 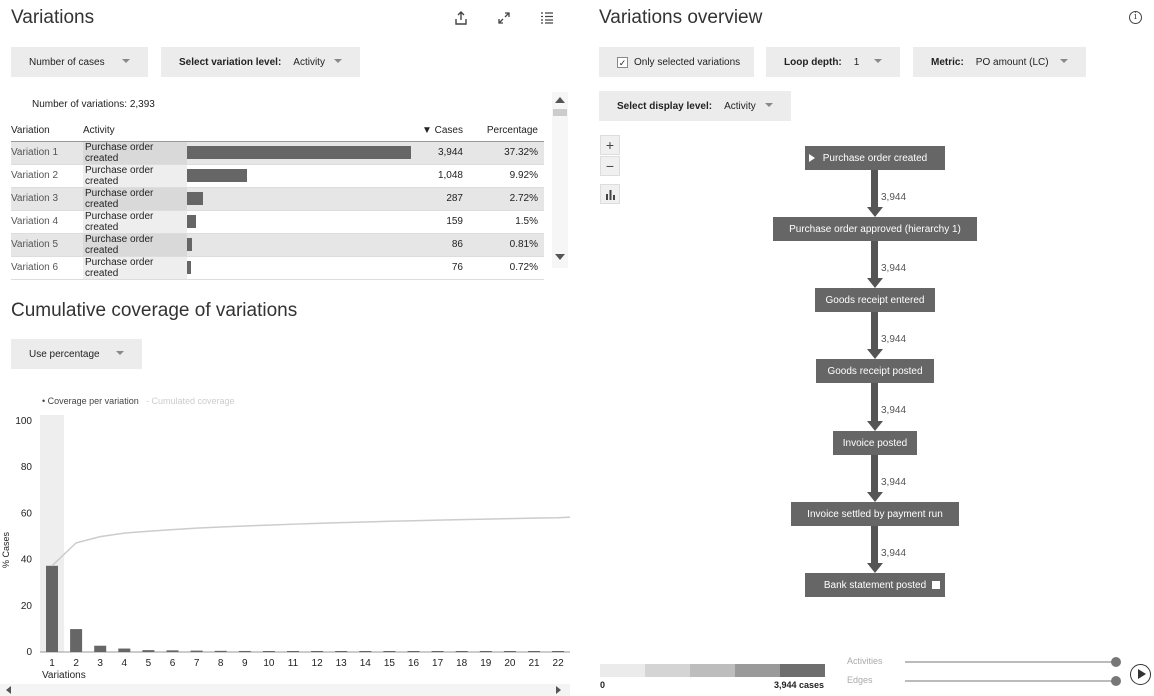 I want to click on zoom-in-button: +, so click(x=610, y=145).